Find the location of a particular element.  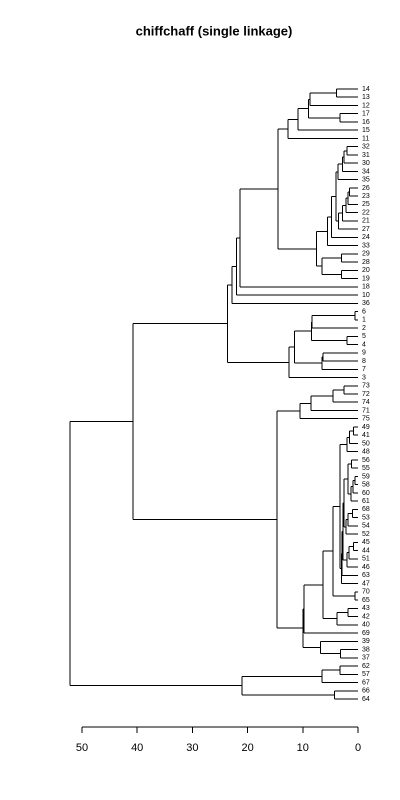

leaf-label: 8 is located at coordinates (364, 361).